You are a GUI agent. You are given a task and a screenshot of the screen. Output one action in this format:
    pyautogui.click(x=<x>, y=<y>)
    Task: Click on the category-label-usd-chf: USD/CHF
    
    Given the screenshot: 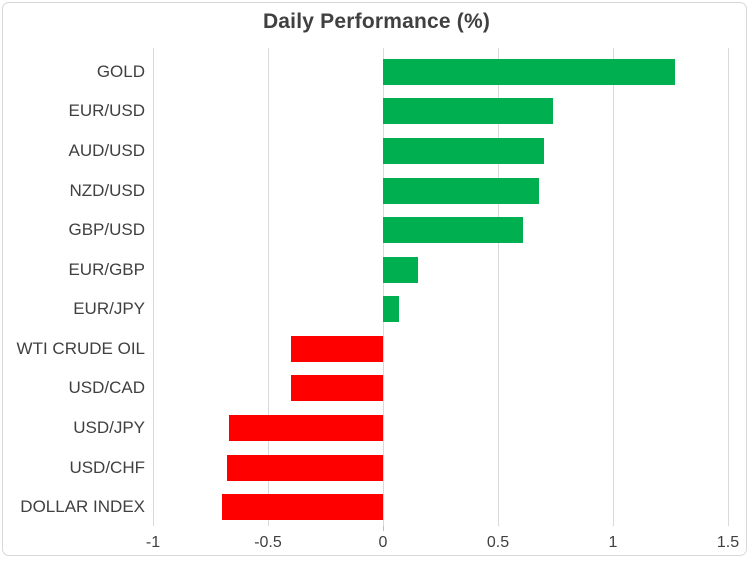 What is the action you would take?
    pyautogui.click(x=107, y=467)
    